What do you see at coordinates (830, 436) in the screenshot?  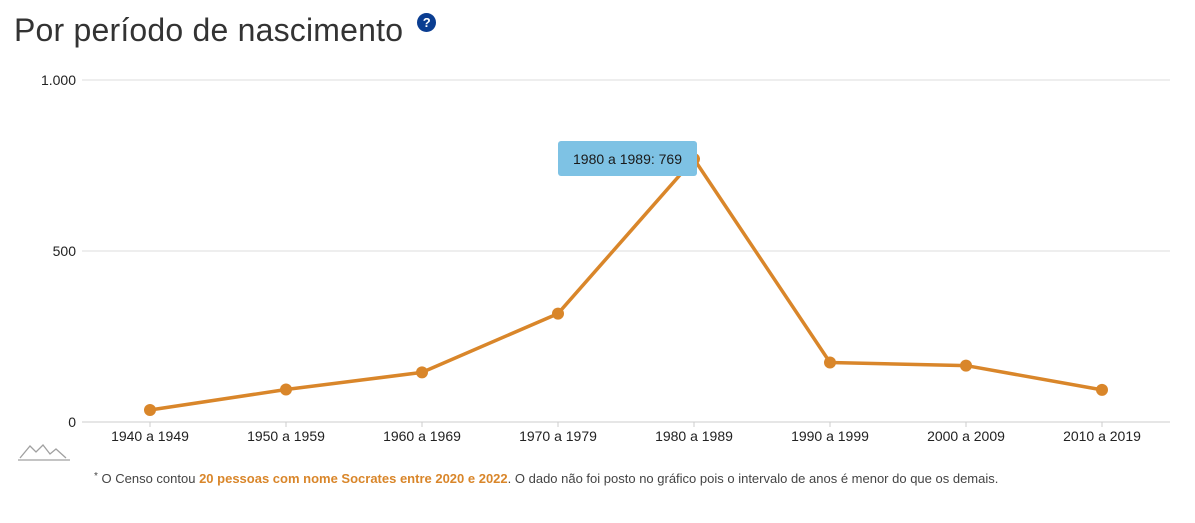 I see `x-tick-label: 1990 a 1999` at bounding box center [830, 436].